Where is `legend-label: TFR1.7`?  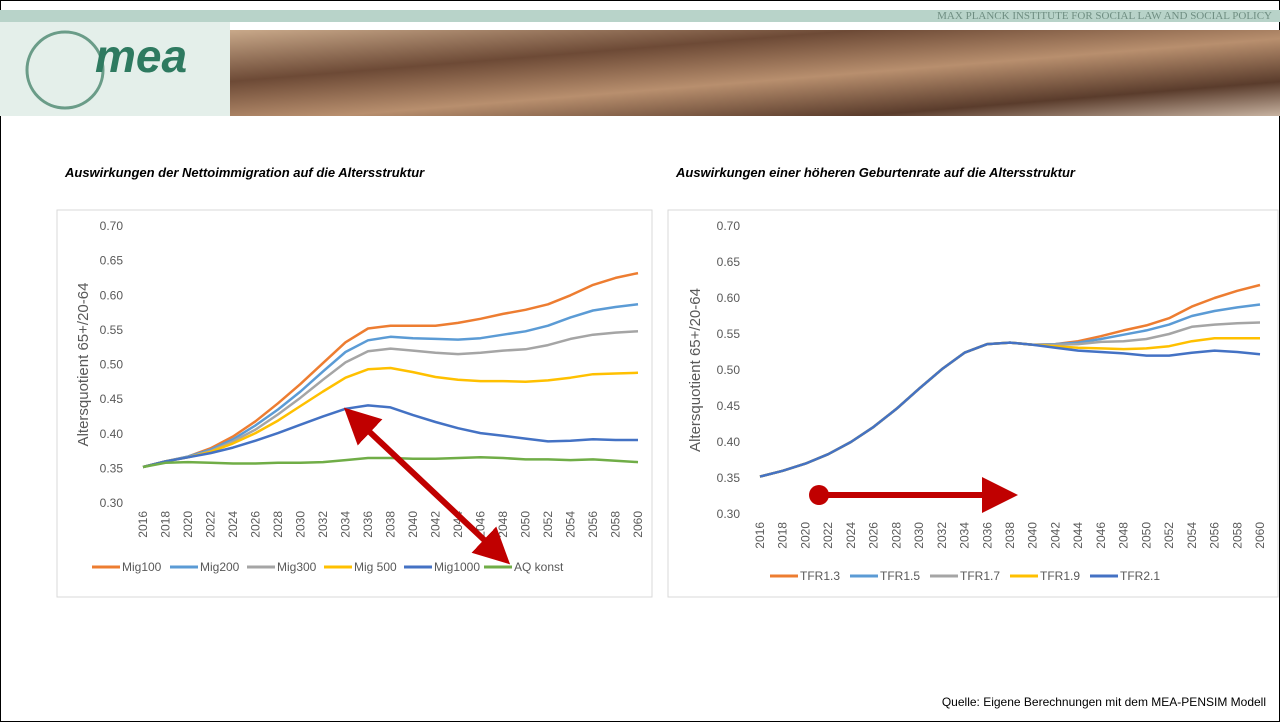
legend-label: TFR1.7 is located at coordinates (980, 576).